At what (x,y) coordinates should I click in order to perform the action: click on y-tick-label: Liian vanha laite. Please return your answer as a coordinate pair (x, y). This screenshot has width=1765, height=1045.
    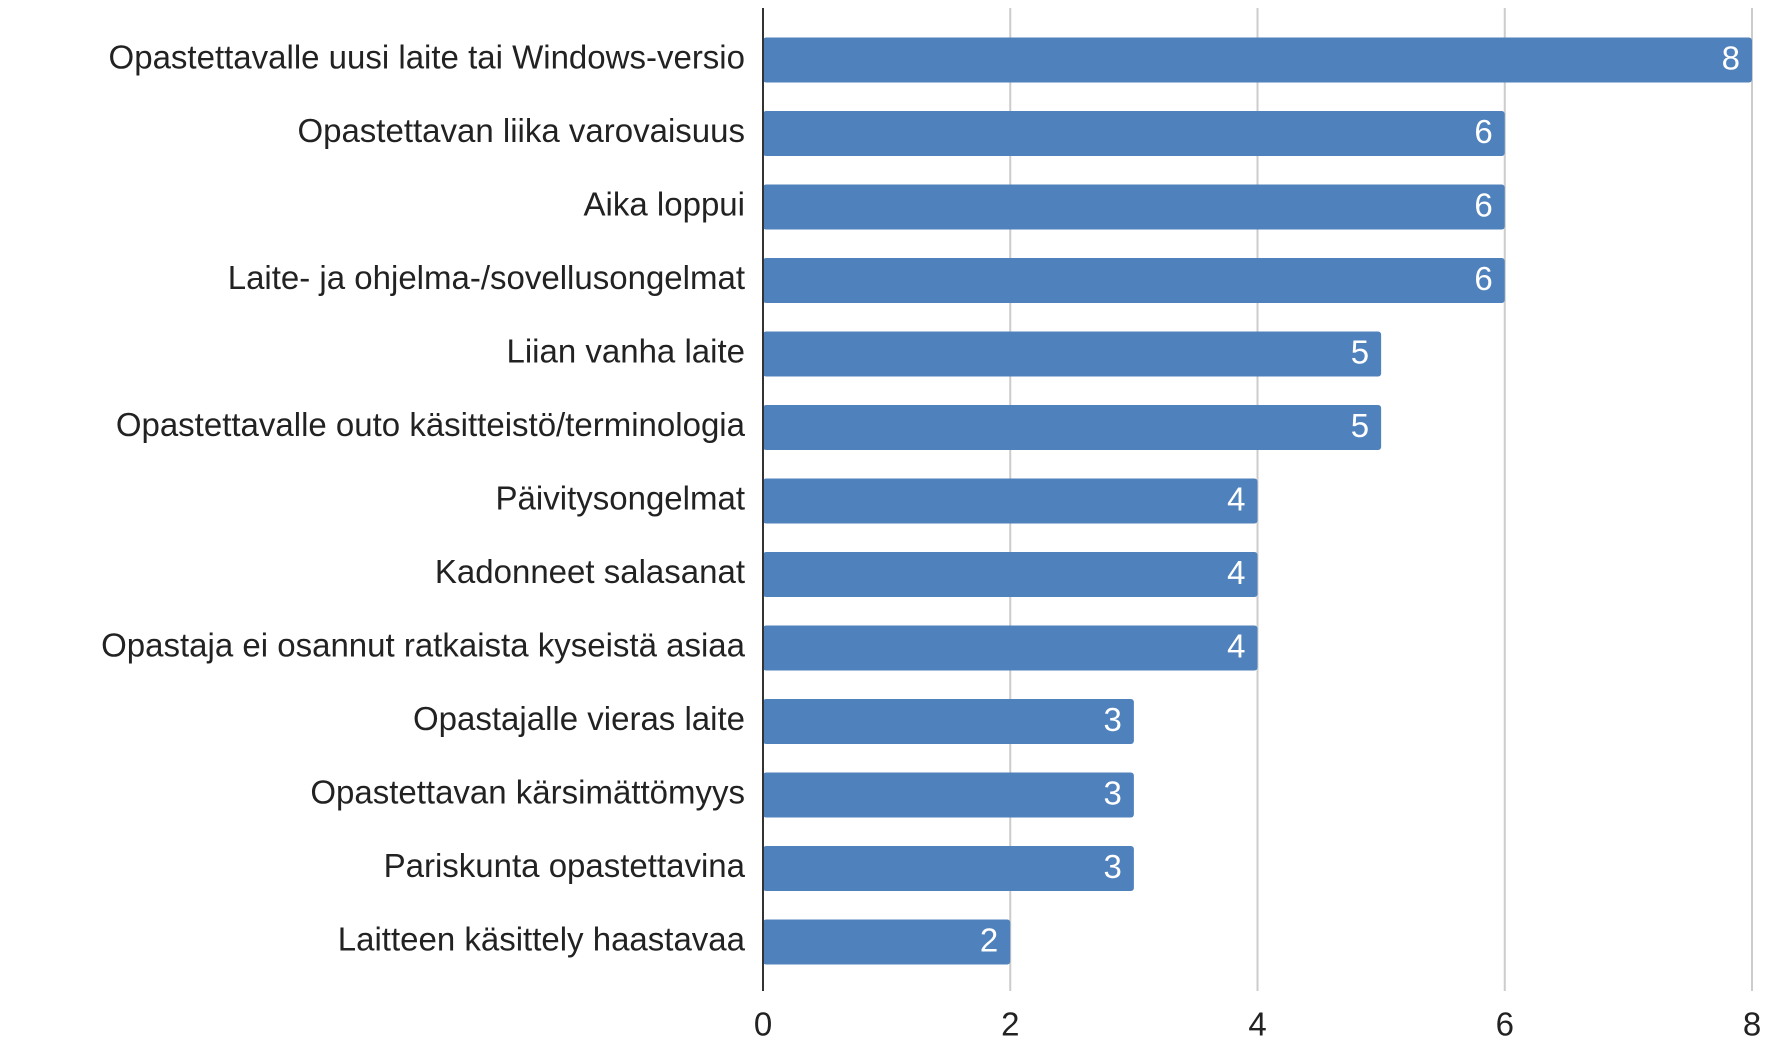
    Looking at the image, I should click on (625, 351).